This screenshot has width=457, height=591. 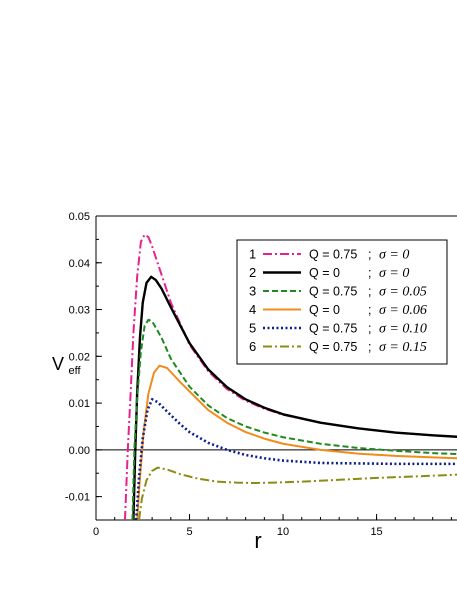 I want to click on legend-number: 5, so click(x=252, y=328).